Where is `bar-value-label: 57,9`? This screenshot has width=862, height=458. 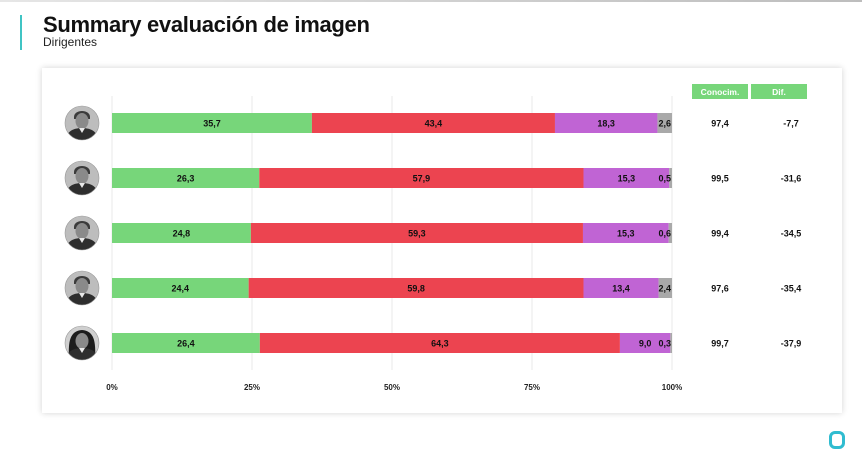 bar-value-label: 57,9 is located at coordinates (422, 179).